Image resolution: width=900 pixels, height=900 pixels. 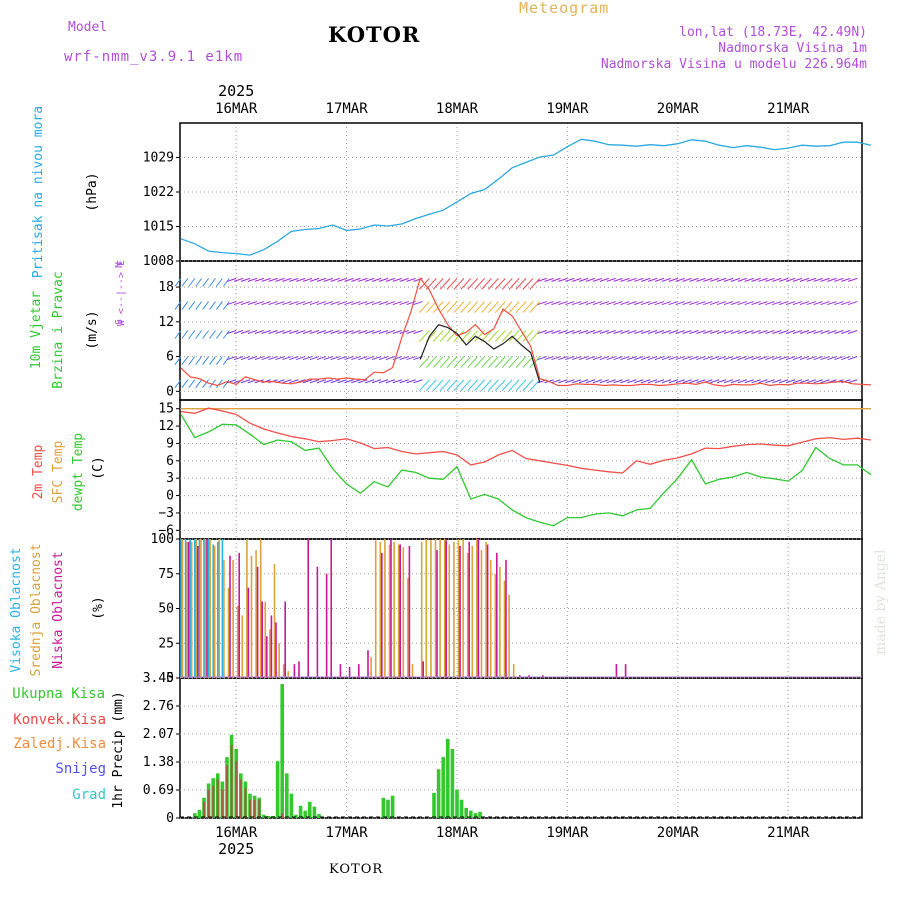 I want to click on model-elevation-text: Nadmorska Visina u modelu 226.964m, so click(x=733, y=64).